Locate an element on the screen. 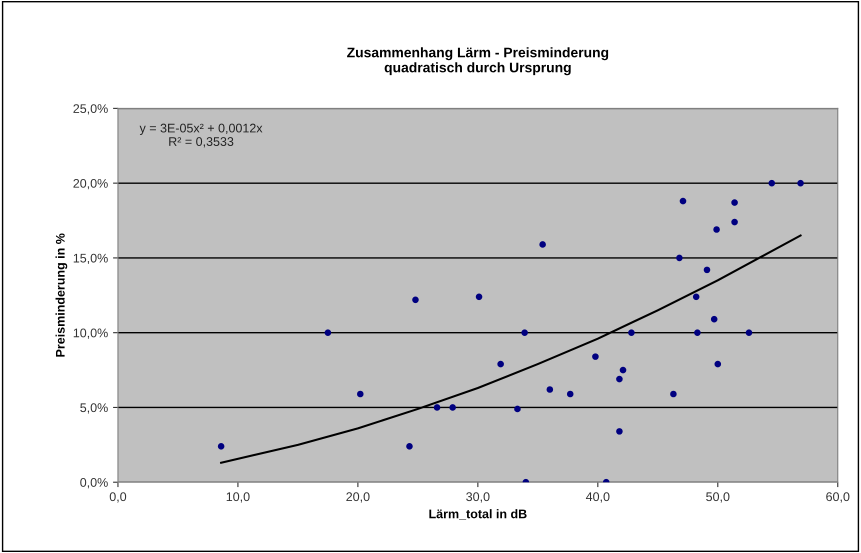 The width and height of the screenshot is (861, 553). annotation: y = 3E-05x² + 0,0012x R² = 0,3533 is located at coordinates (201, 136).